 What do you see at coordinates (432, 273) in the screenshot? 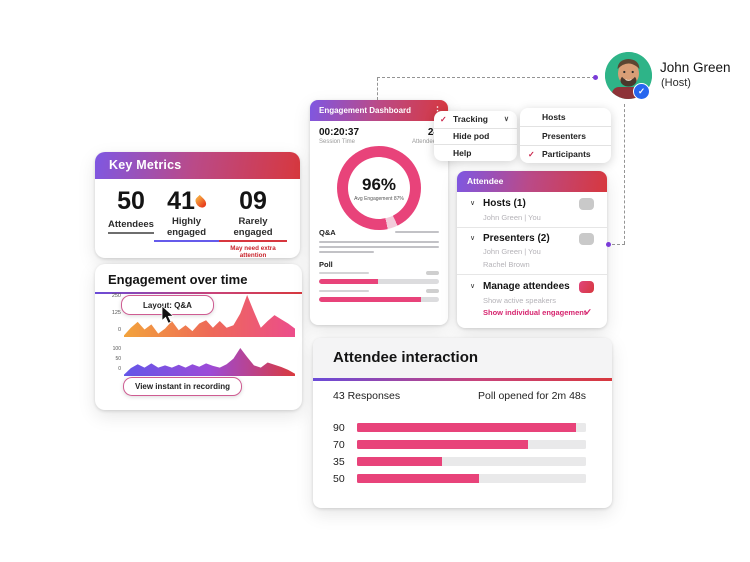
I see `poll-skeleton-pill` at bounding box center [432, 273].